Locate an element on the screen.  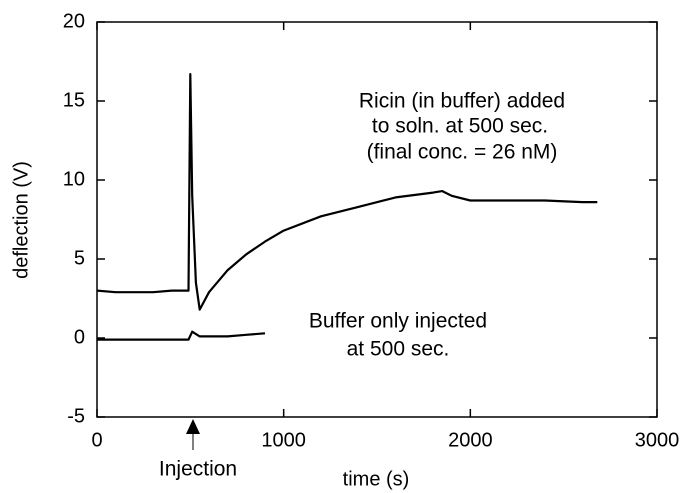
y-tick-label: 10 is located at coordinates (74, 179).